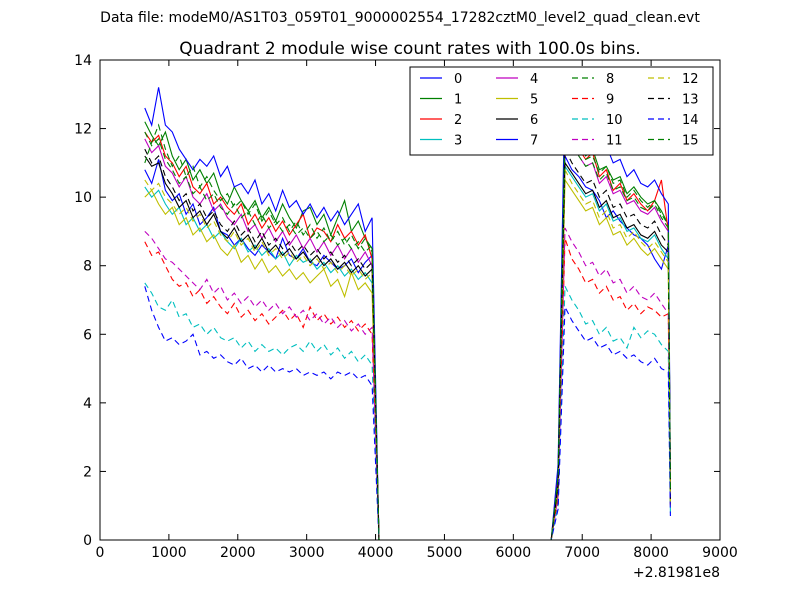  What do you see at coordinates (673, 79) in the screenshot?
I see `legend-entry-12: 12` at bounding box center [673, 79].